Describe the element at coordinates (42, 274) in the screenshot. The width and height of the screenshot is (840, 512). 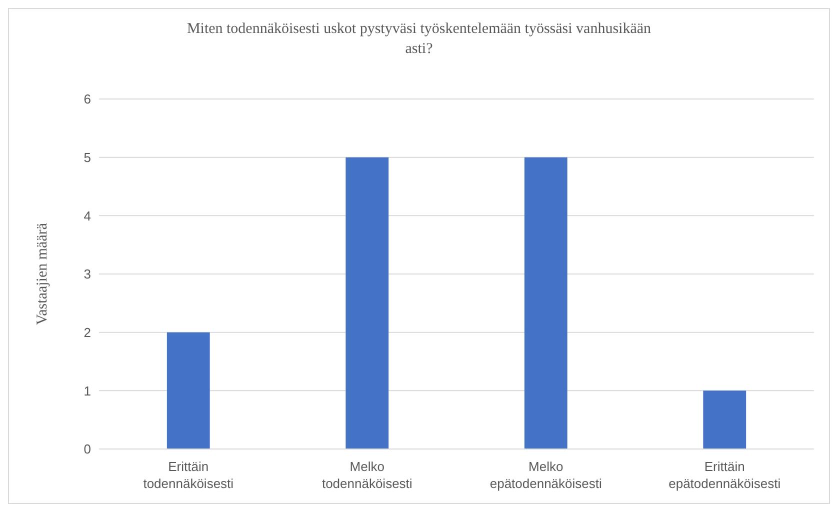
I see `y-axis-title: Vastaajien määrä` at that location.